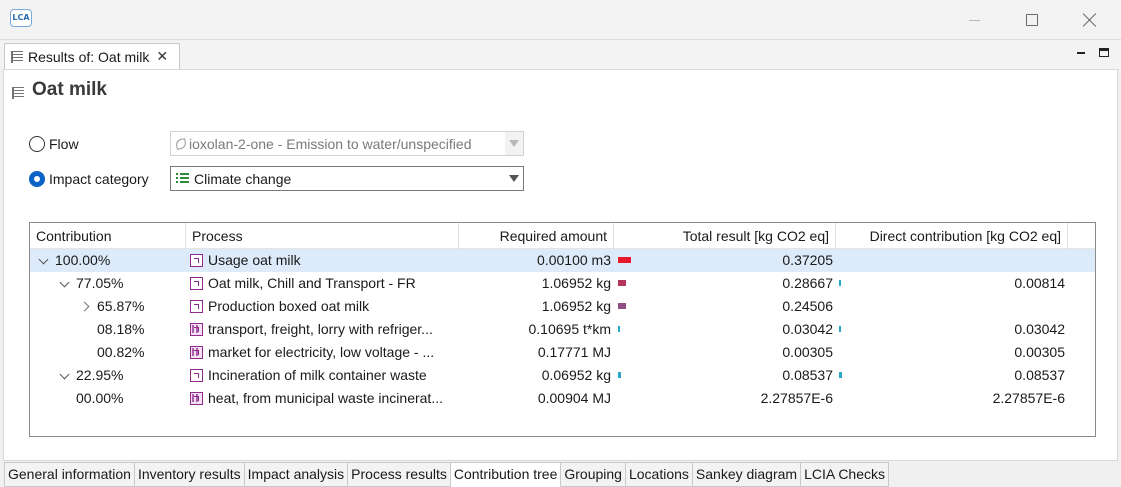 This screenshot has width=1121, height=487. I want to click on table-row: 100.00% Usage oat milk 0.00100 m3 0.37205, so click(562, 260).